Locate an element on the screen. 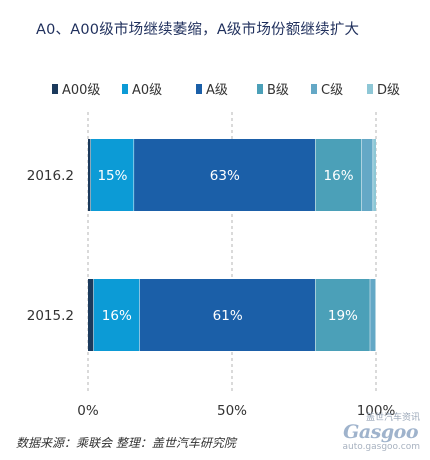 The width and height of the screenshot is (430, 460). watermark-logo: 盖世汽车资讯 Gasgoo auto.gasgoo.com is located at coordinates (377, 431).